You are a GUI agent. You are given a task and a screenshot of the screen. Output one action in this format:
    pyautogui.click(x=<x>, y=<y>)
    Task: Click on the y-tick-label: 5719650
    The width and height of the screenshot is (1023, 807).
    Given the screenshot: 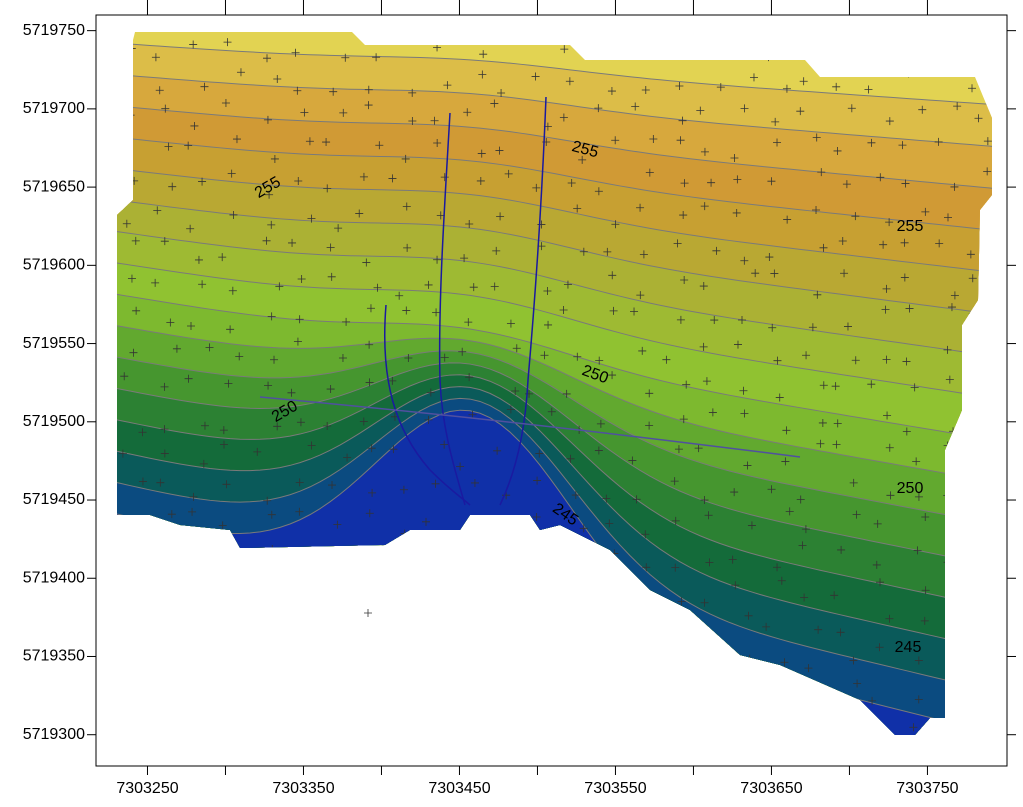 What is the action you would take?
    pyautogui.click(x=54, y=186)
    